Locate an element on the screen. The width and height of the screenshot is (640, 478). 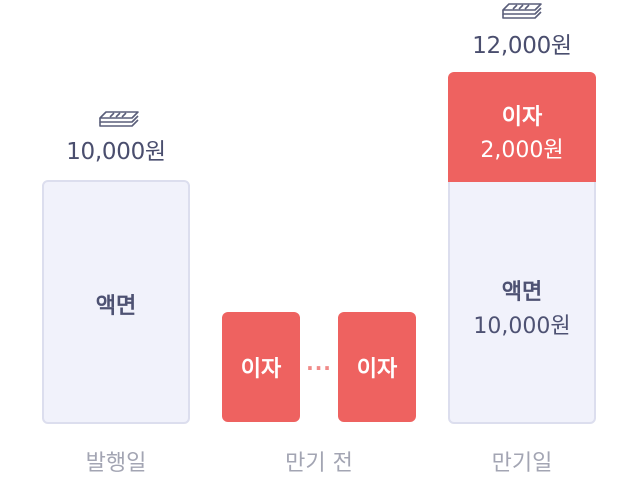
face-value-bar: 액면 10,000원 is located at coordinates (522, 299).